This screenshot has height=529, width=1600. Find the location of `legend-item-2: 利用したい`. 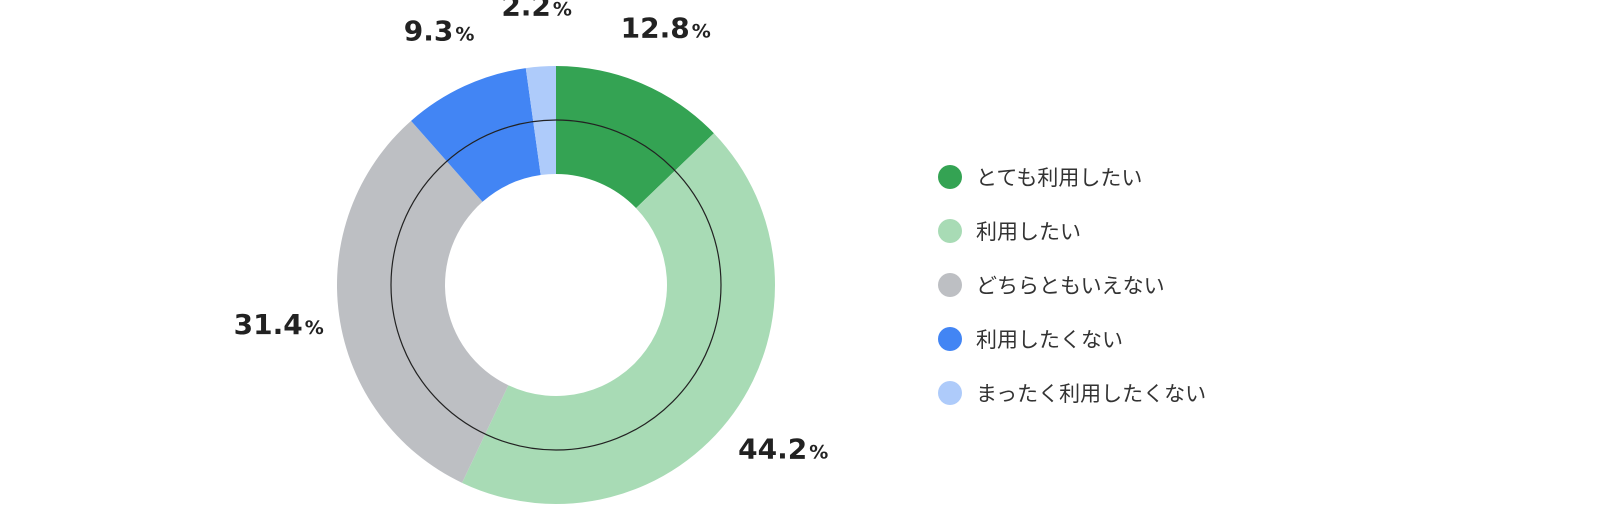

legend-item-2: 利用したい is located at coordinates (1072, 231).